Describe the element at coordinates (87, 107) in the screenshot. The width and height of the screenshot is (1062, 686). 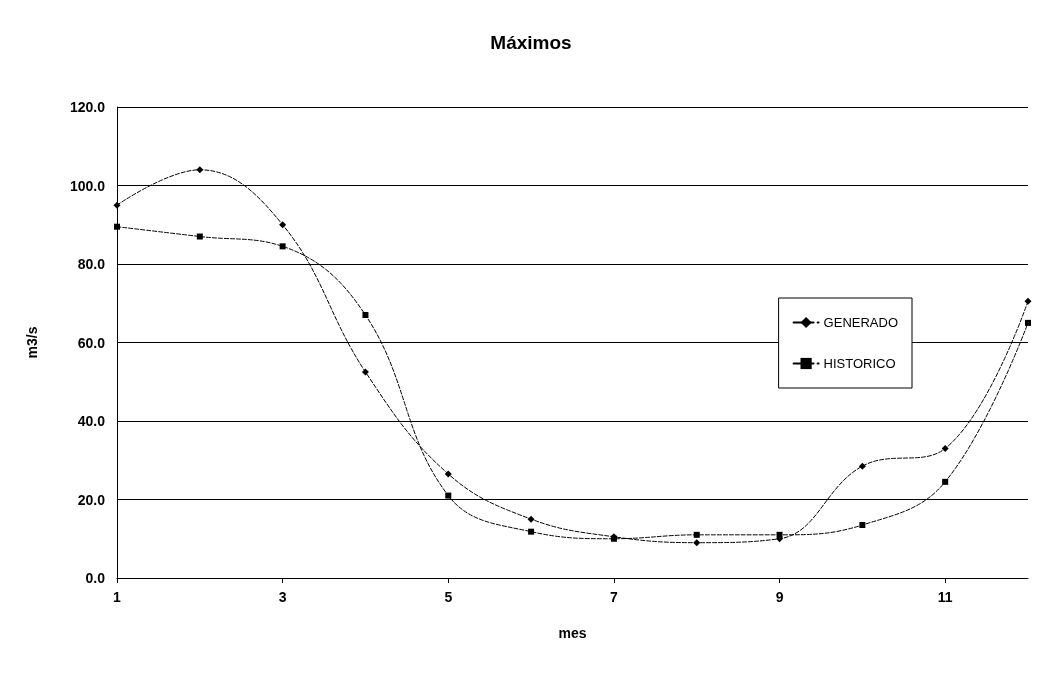
I see `y-tick-label: 120.0` at that location.